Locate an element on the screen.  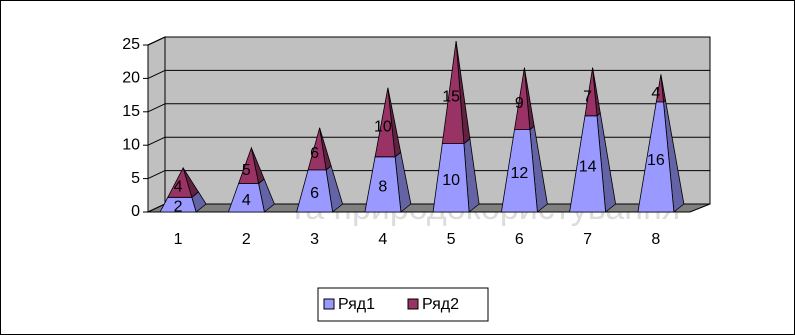
y-tick-label: 10 is located at coordinates (131, 144).